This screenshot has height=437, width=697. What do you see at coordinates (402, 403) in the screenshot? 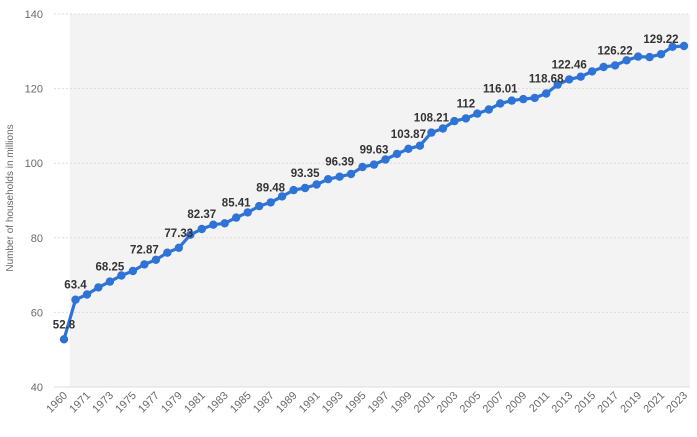
I see `x-tick-label: 1999` at bounding box center [402, 403].